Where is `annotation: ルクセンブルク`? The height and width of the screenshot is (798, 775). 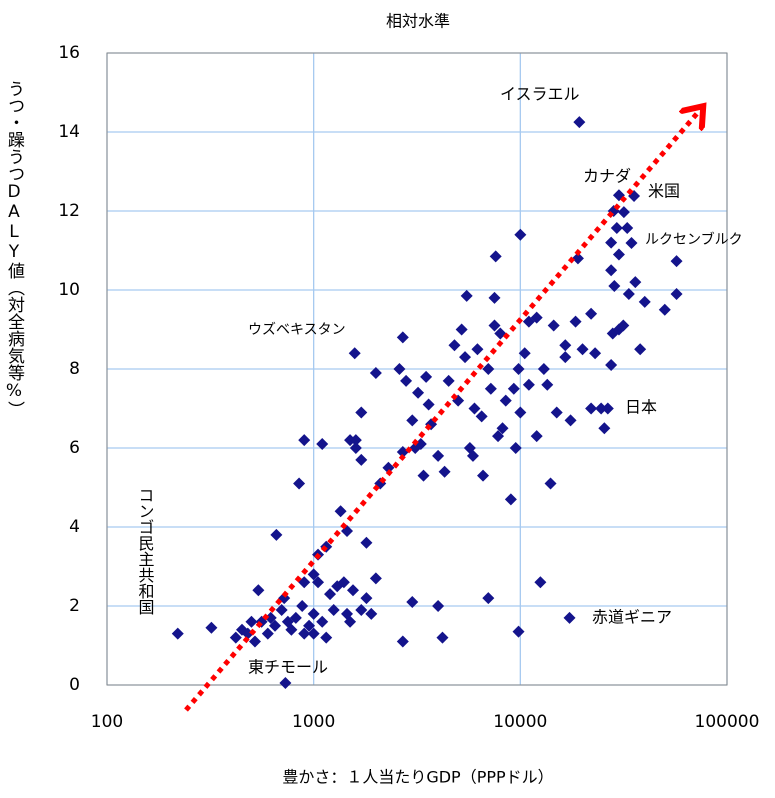
annotation: ルクセンブルク is located at coordinates (694, 239).